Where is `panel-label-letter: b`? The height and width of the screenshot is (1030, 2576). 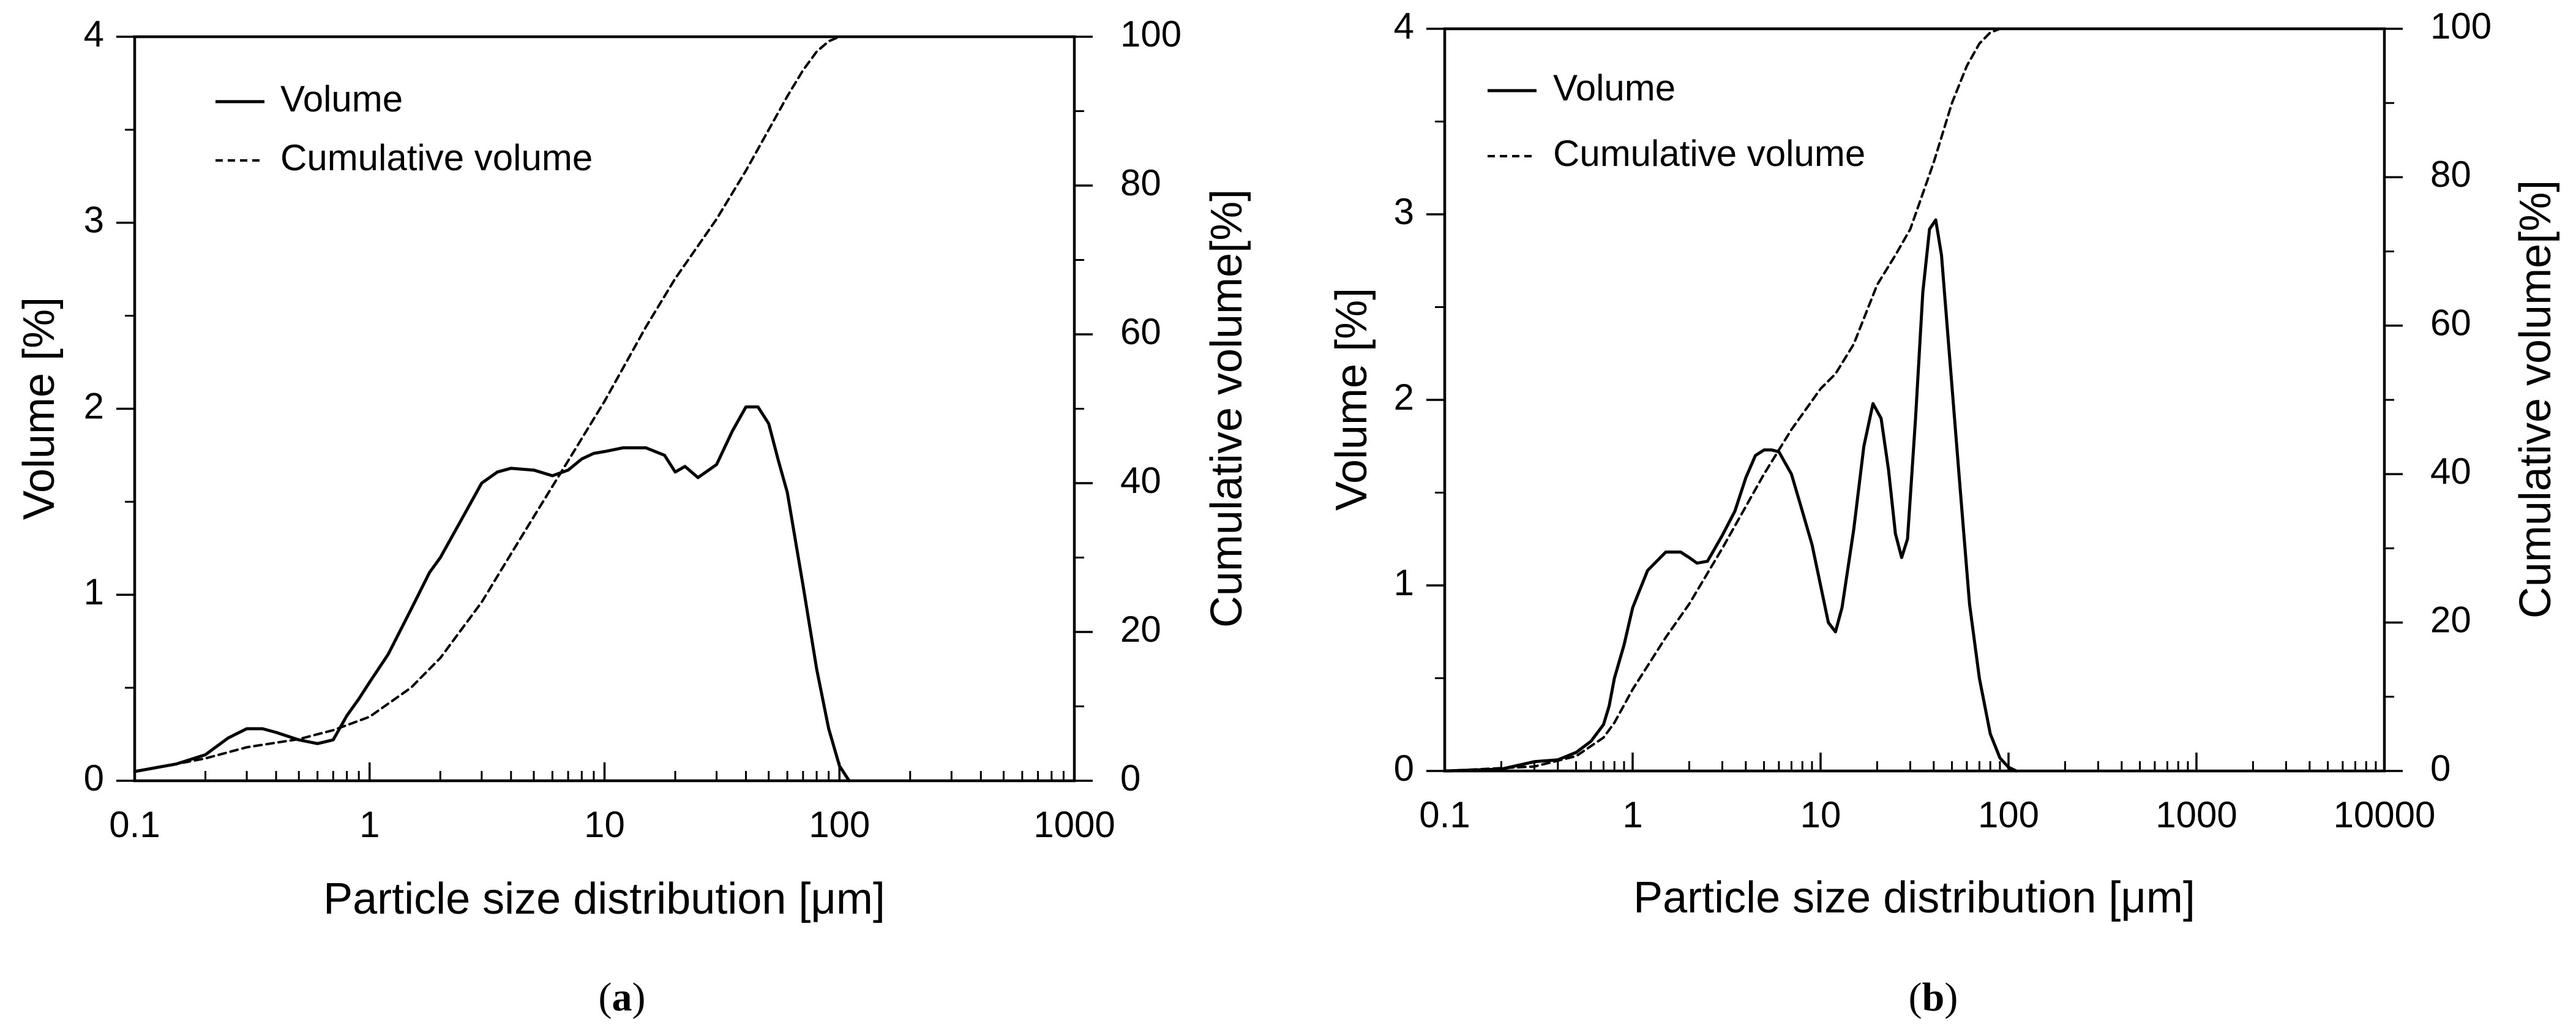
panel-label-letter: b is located at coordinates (1934, 997).